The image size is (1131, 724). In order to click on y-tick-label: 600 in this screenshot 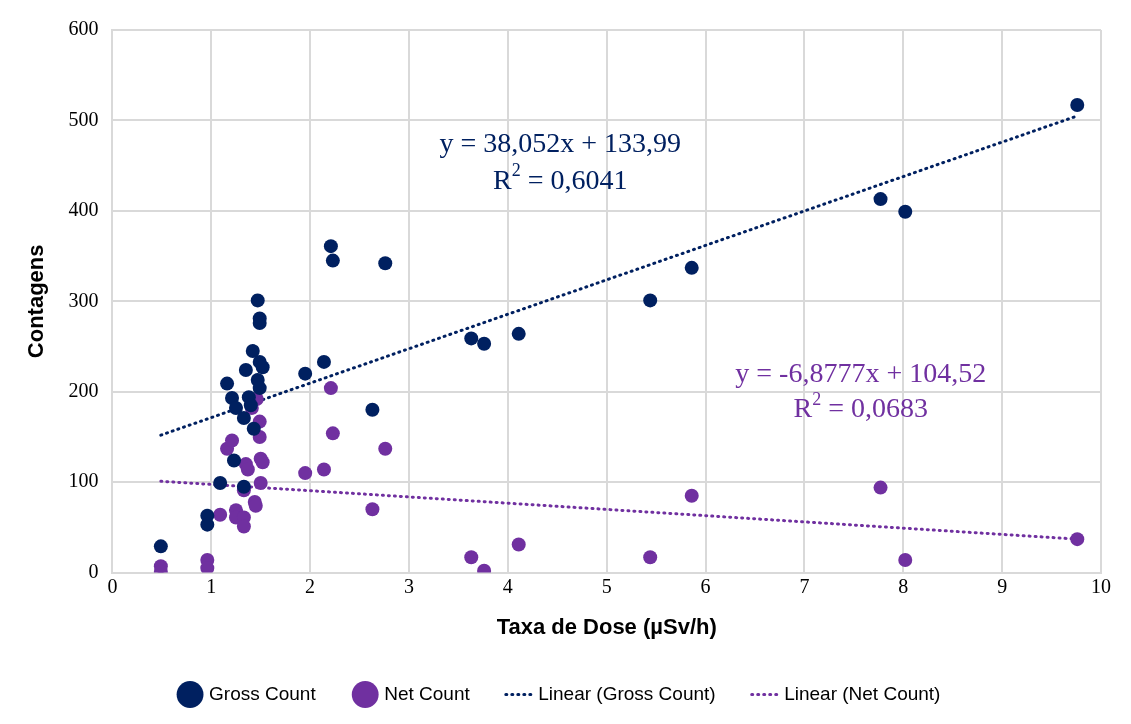, I will do `click(83, 28)`.